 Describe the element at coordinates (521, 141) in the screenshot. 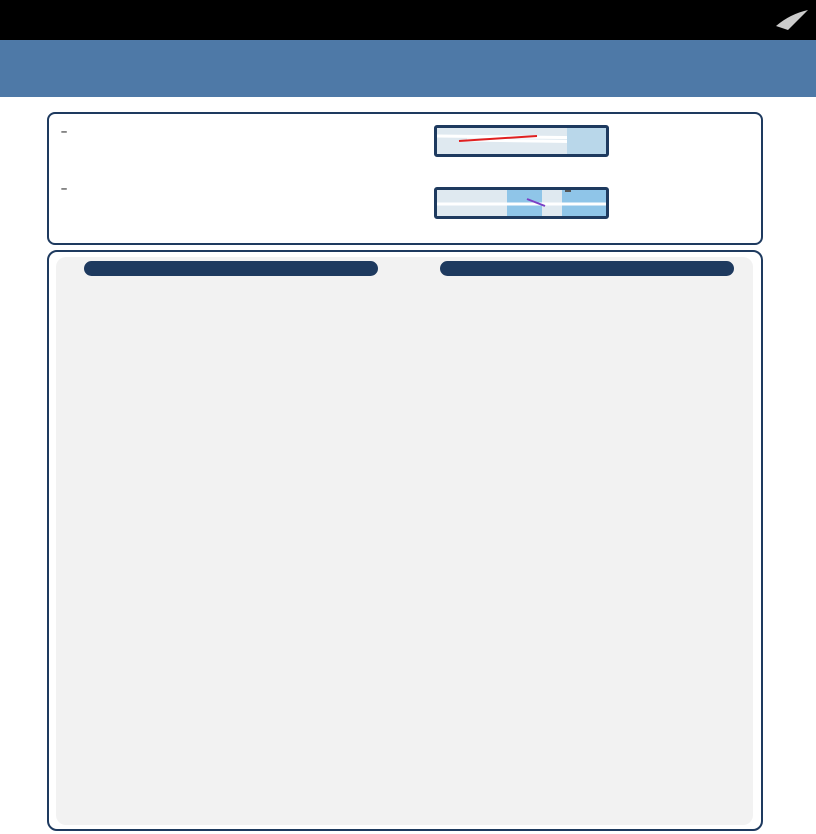

I see `sunrise-map` at that location.